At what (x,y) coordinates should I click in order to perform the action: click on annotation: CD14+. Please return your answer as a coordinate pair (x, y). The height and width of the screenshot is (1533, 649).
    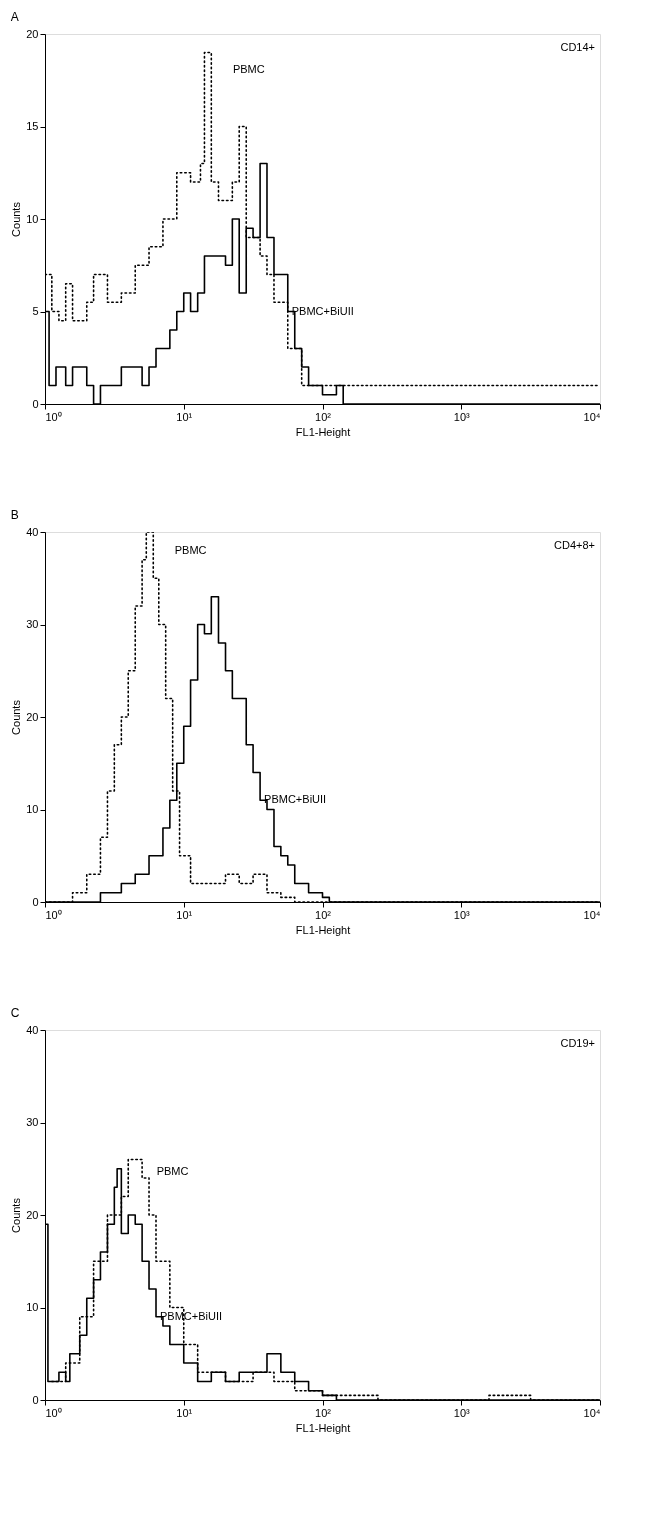
    Looking at the image, I should click on (577, 47).